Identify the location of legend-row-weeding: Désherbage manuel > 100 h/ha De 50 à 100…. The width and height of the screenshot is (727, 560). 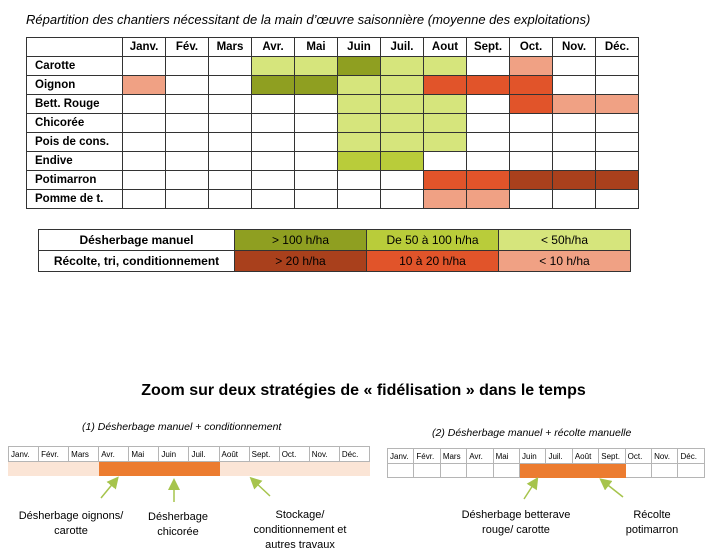
(334, 240).